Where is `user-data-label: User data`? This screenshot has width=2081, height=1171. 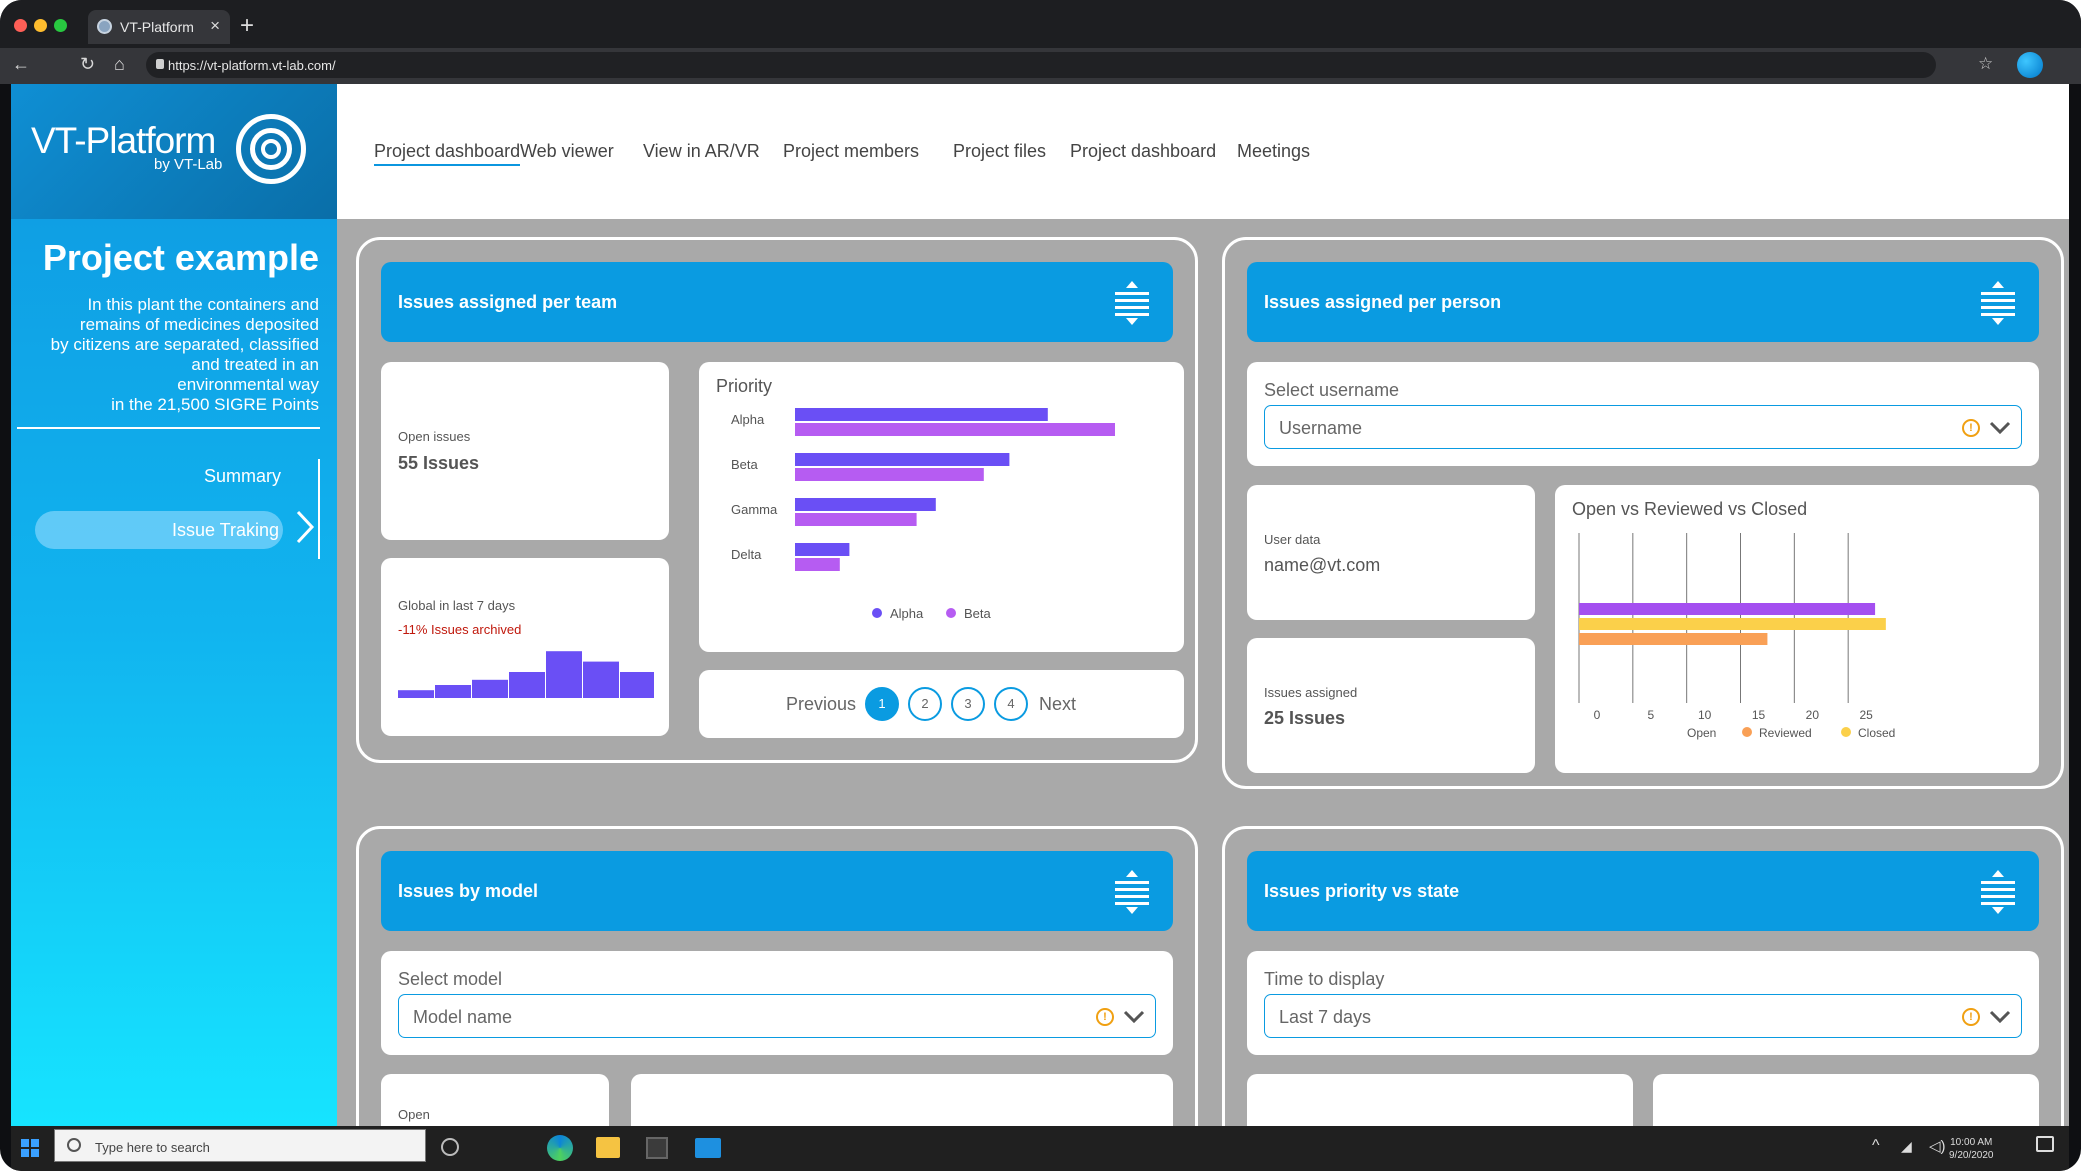
user-data-label: User data is located at coordinates (1292, 539).